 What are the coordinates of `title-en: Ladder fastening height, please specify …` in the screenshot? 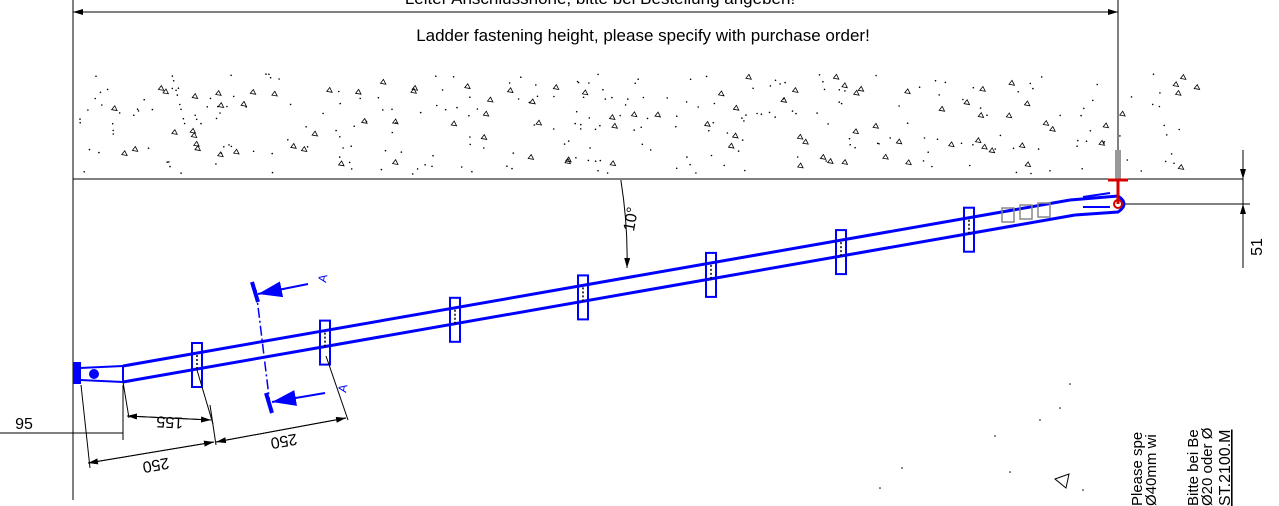 It's located at (643, 35).